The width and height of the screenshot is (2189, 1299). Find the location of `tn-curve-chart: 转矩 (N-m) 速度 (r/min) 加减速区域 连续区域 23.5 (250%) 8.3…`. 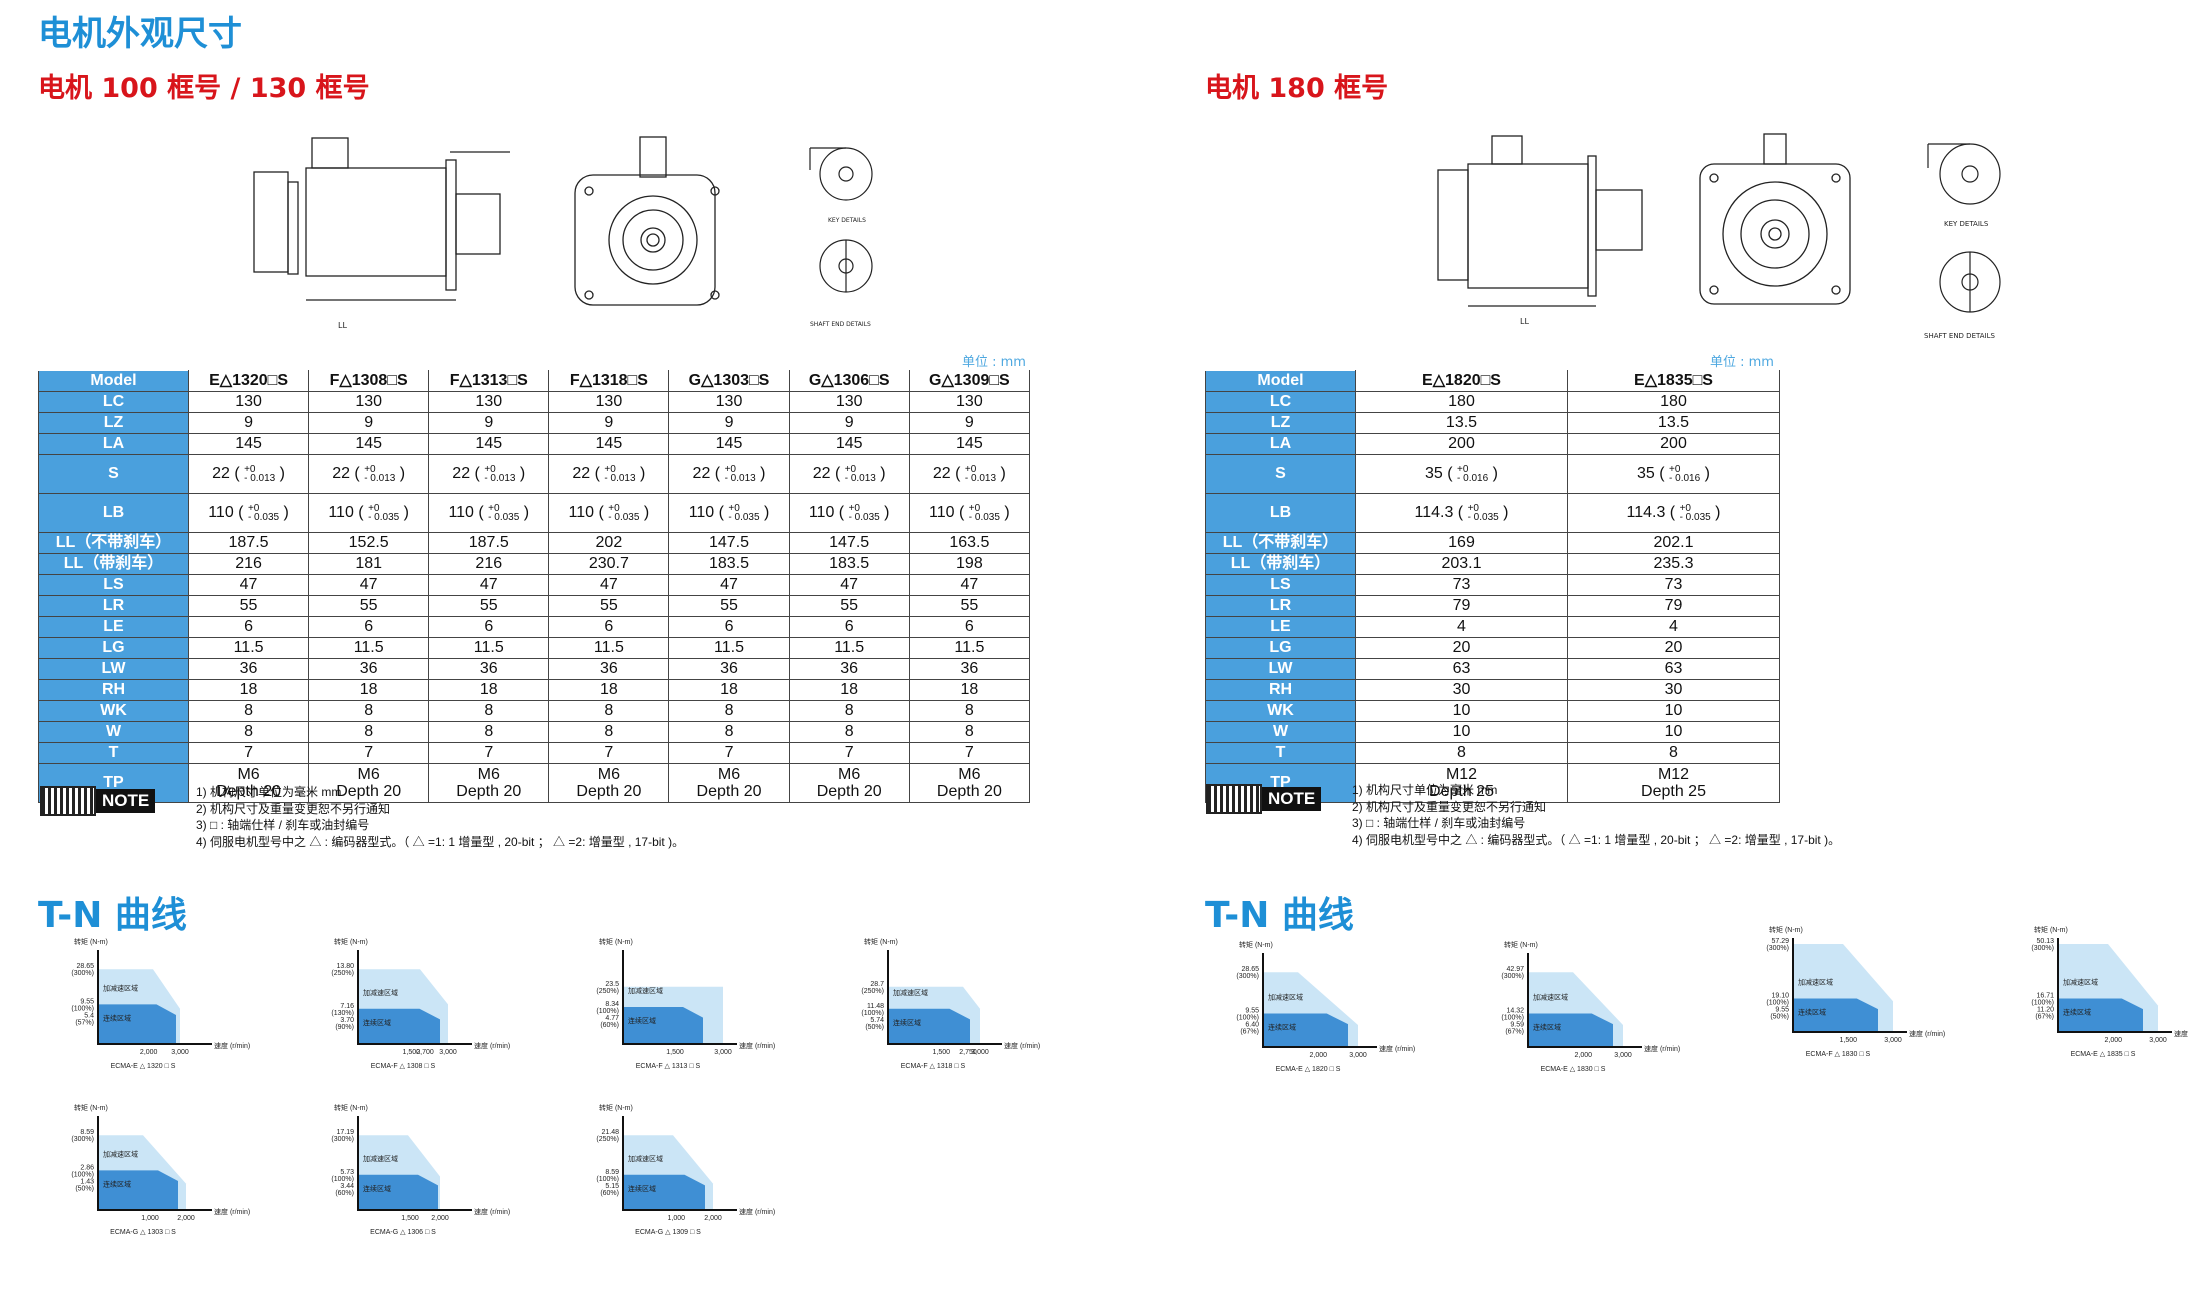

tn-curve-chart: 转矩 (N-m) 速度 (r/min) 加减速区域 连续区域 23.5 (250%) 8.3… is located at coordinates (670, 1004).